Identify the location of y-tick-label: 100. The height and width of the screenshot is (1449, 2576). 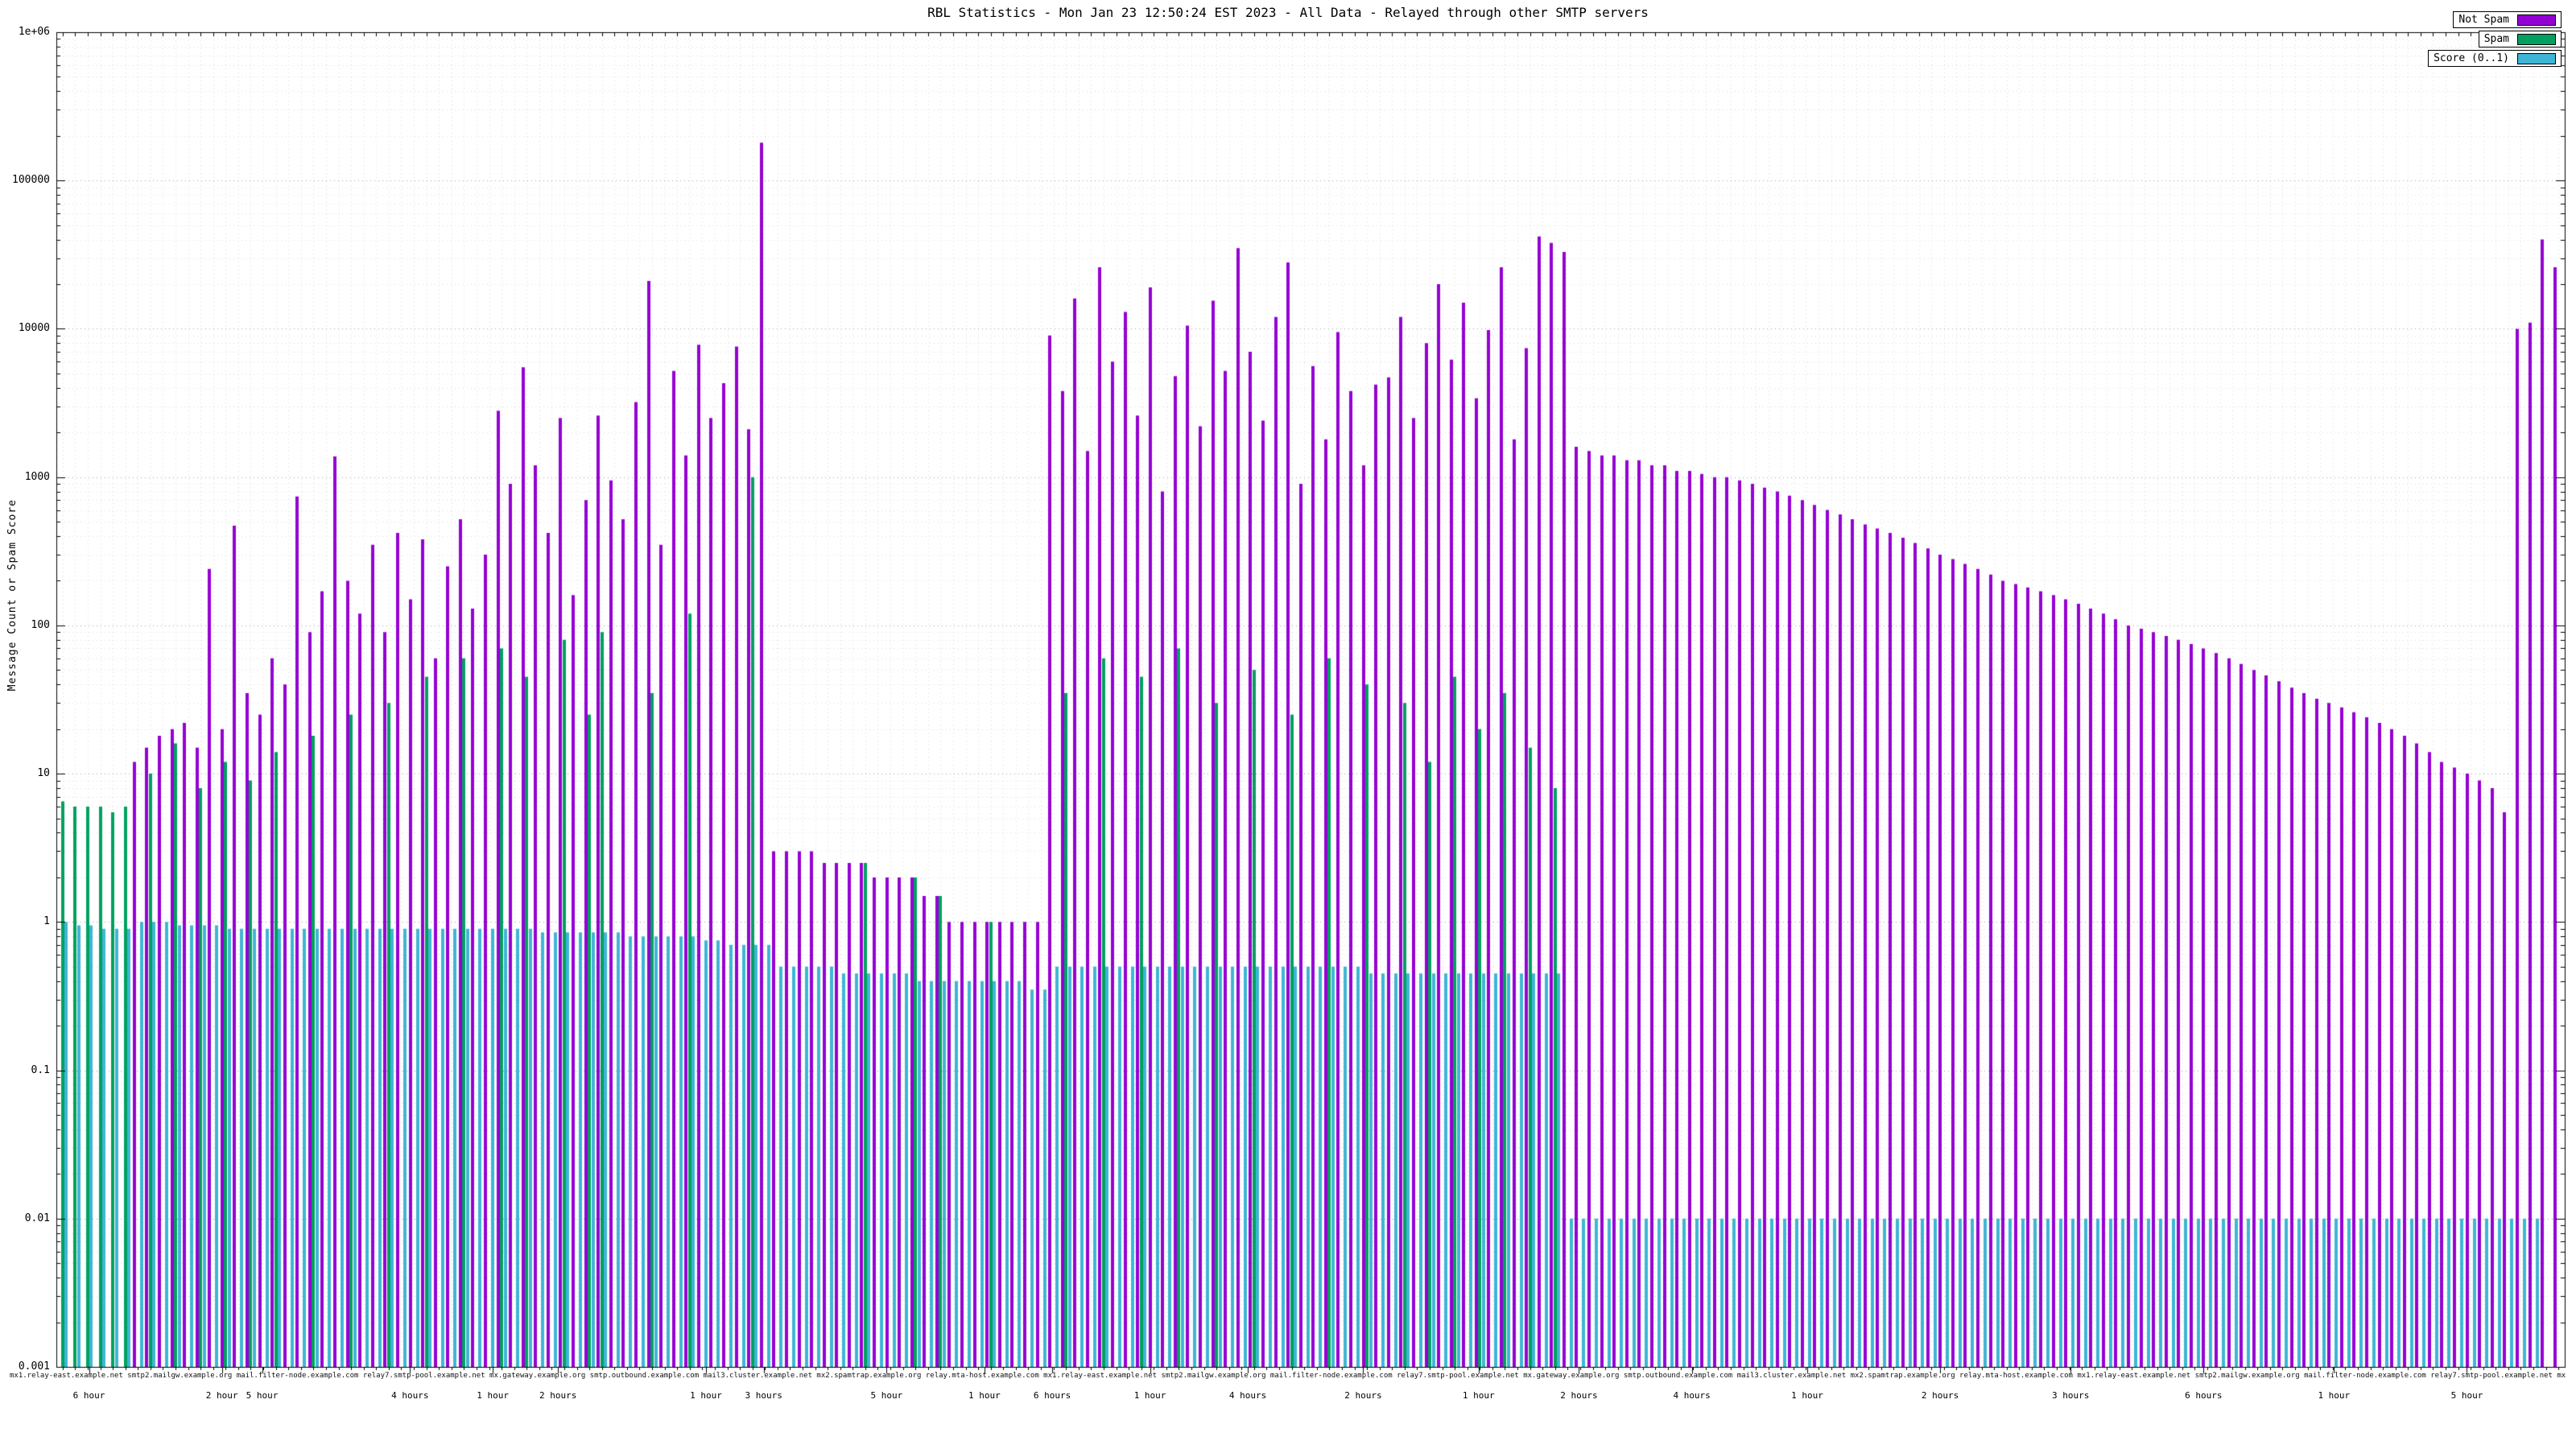
(40, 624).